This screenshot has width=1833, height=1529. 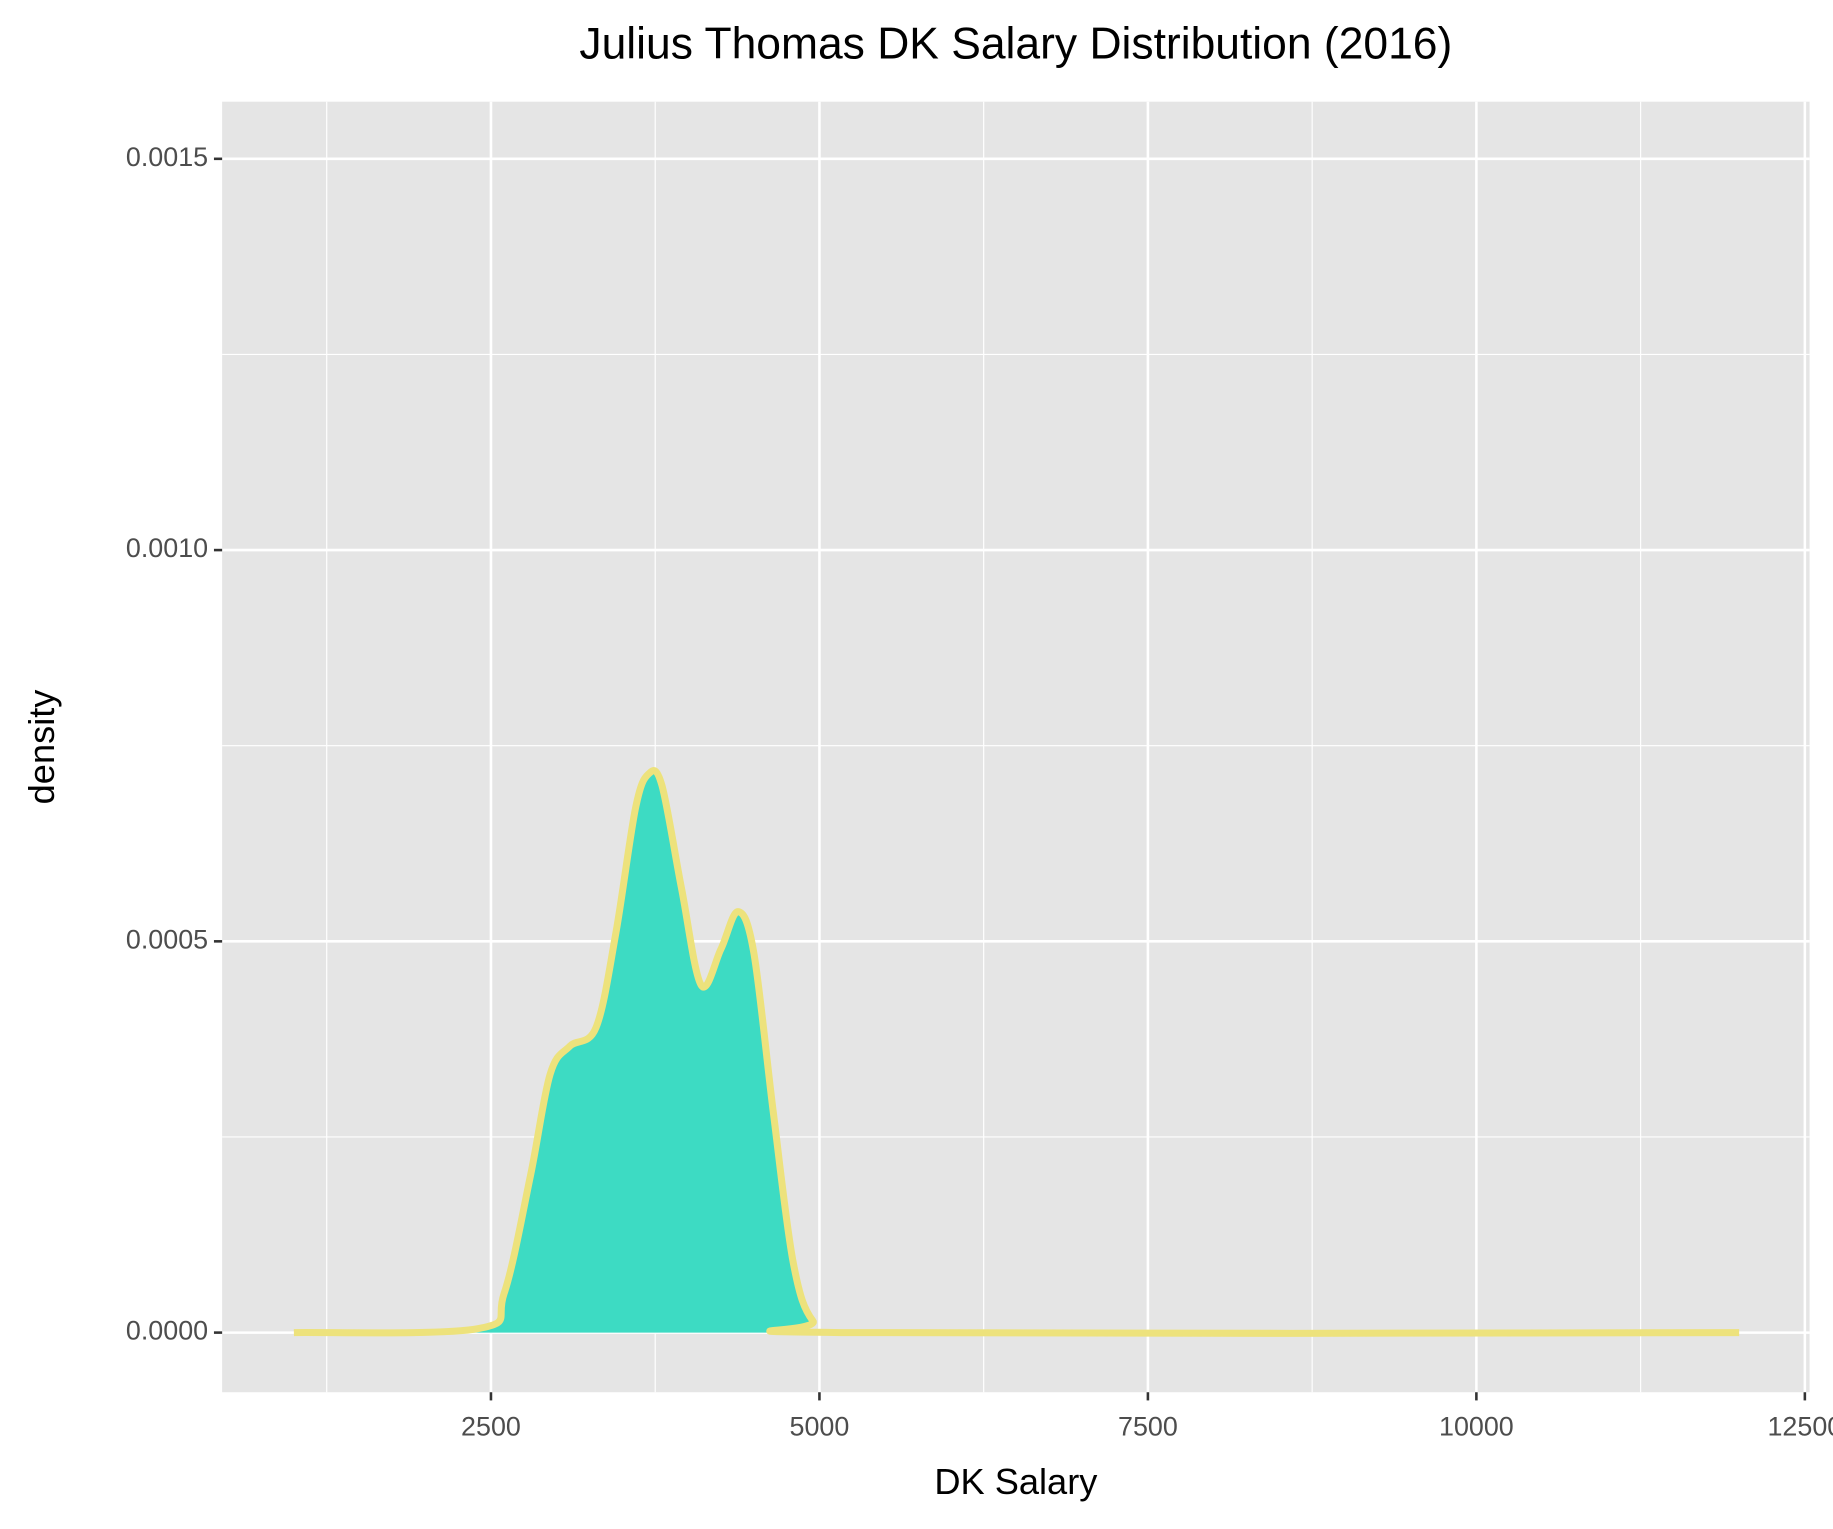 What do you see at coordinates (1016, 1481) in the screenshot?
I see `x-axis-label: DK Salary` at bounding box center [1016, 1481].